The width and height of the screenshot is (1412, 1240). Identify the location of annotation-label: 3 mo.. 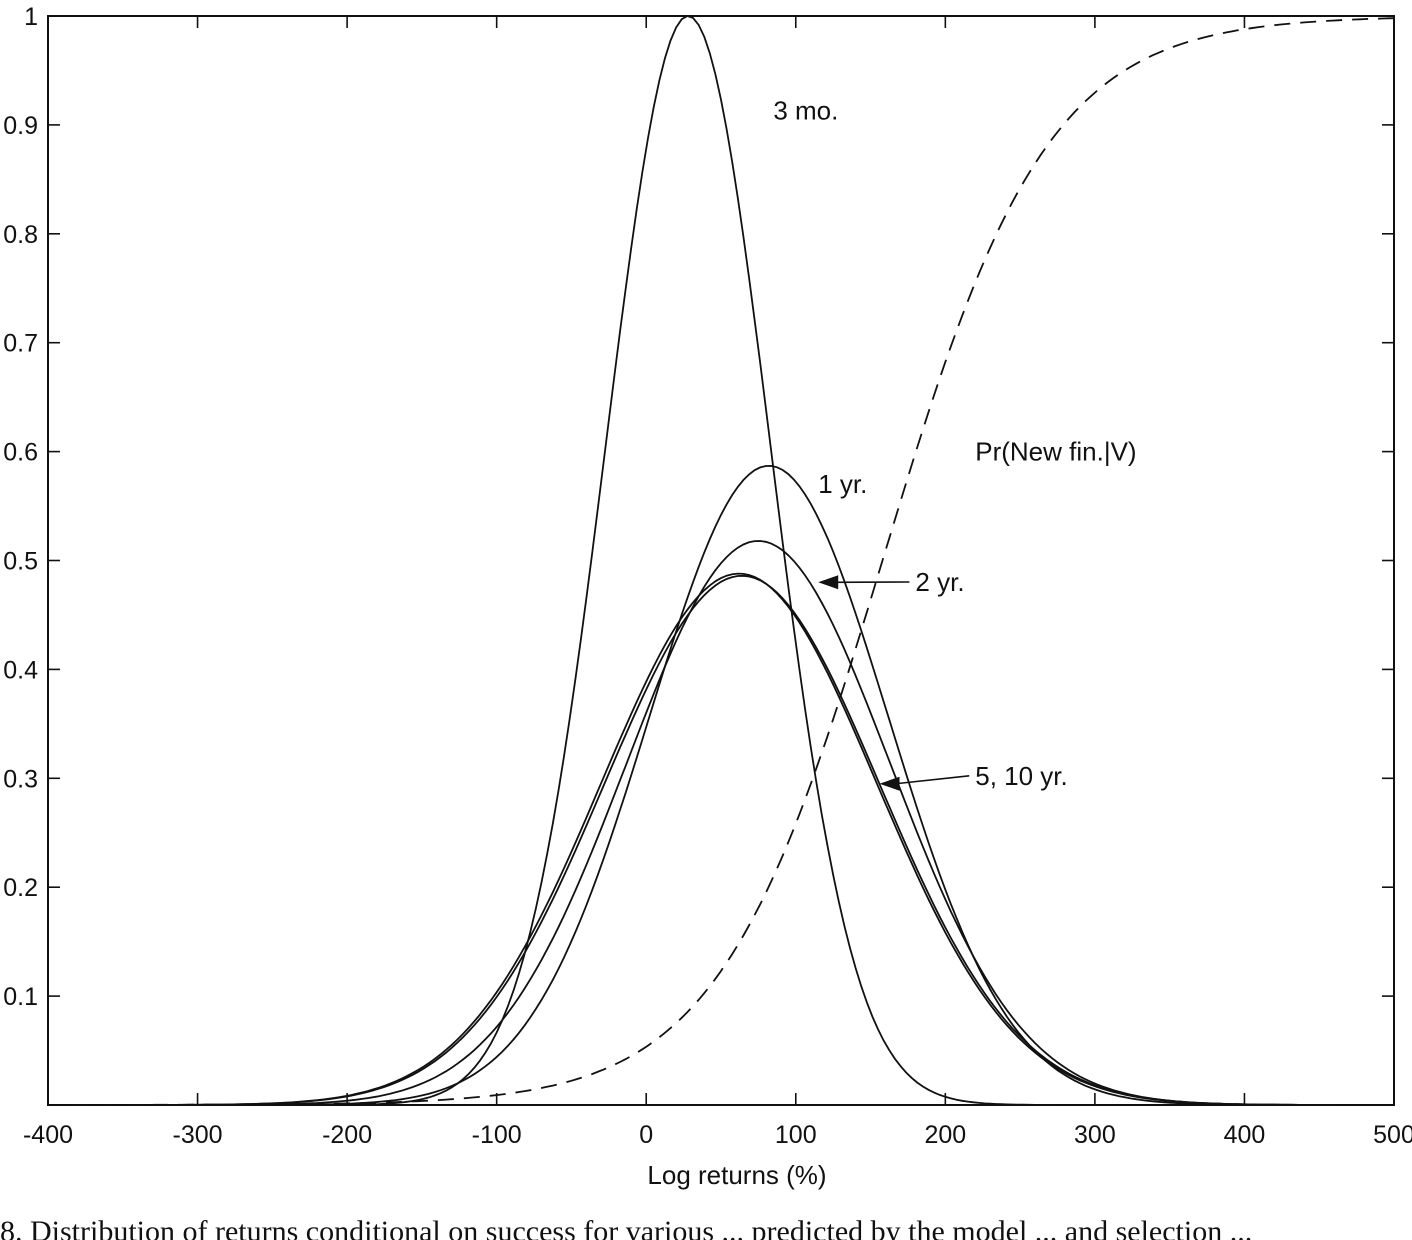
(805, 110).